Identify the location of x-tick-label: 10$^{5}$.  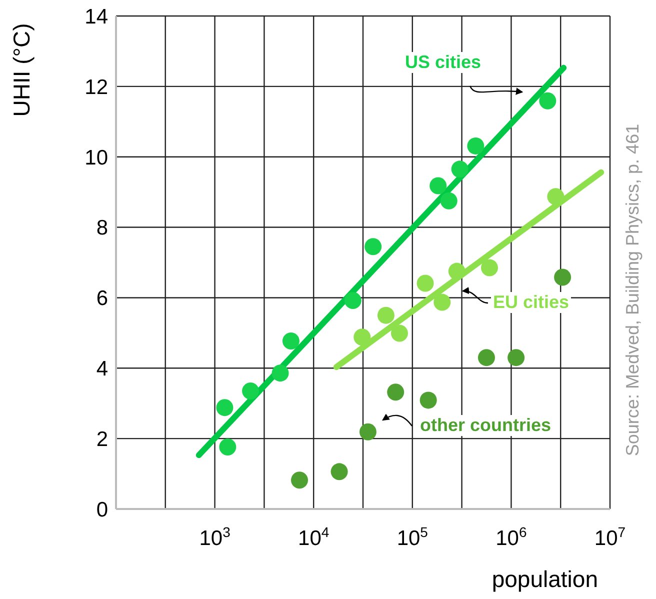
(412, 537).